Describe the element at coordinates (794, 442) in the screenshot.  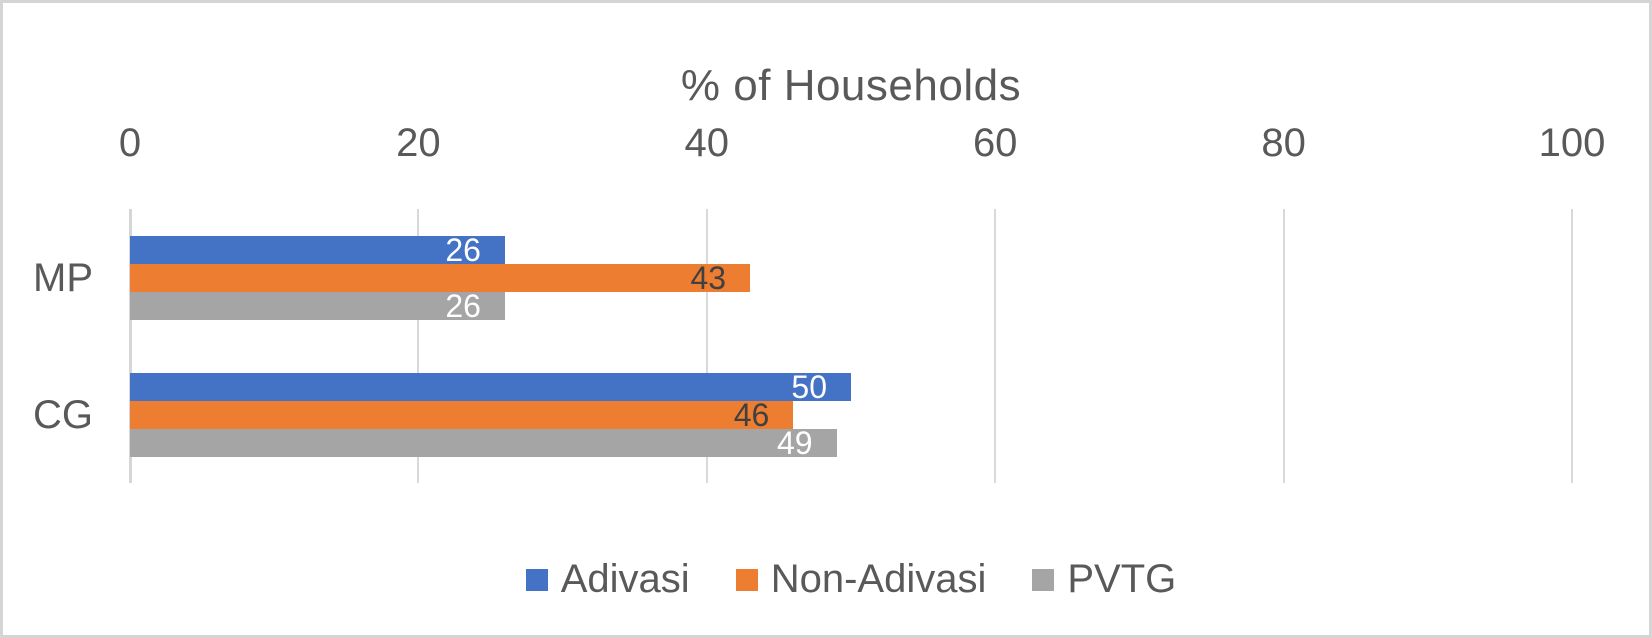
I see `bar-value-label: 49` at that location.